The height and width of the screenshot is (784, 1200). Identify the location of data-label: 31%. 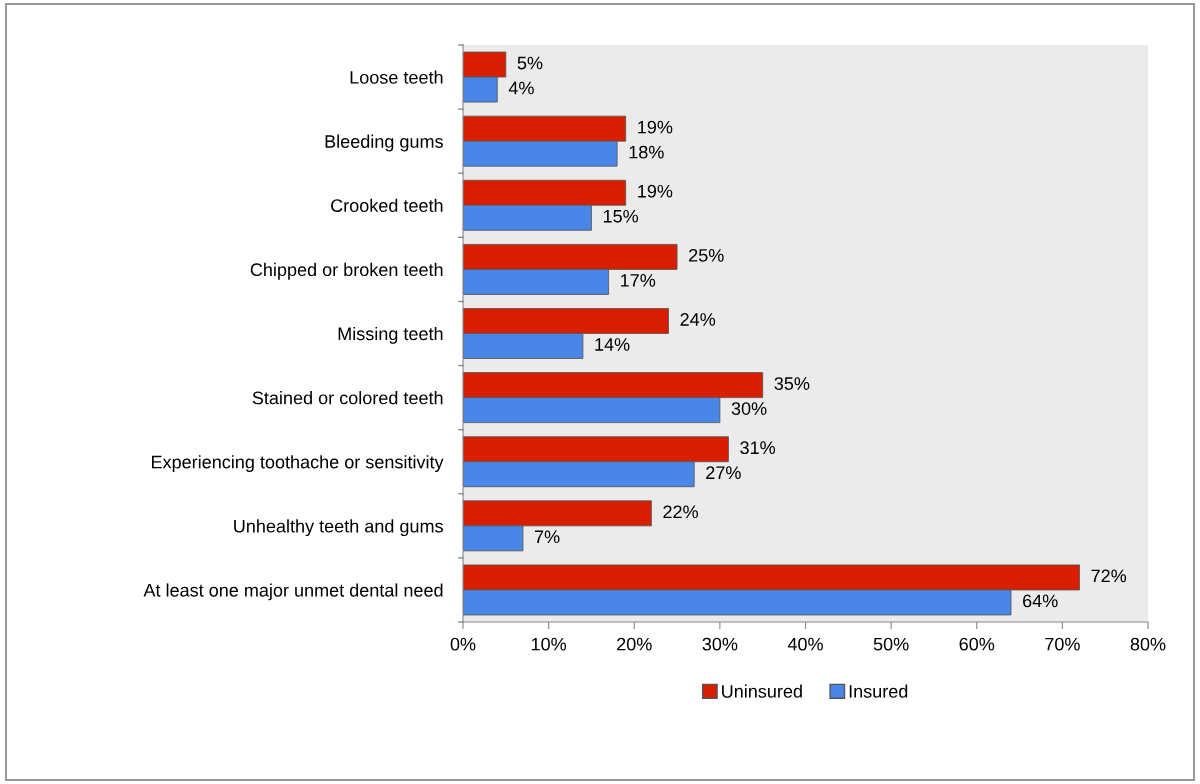
(758, 448).